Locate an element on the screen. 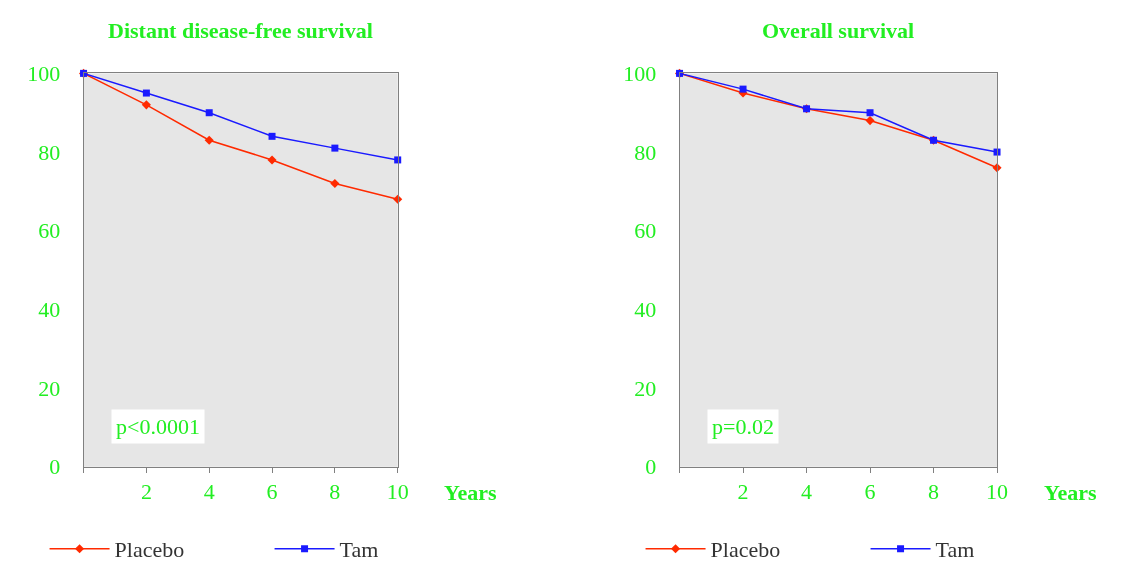 This screenshot has height=583, width=1125. annotation: p<0.0001 is located at coordinates (158, 426).